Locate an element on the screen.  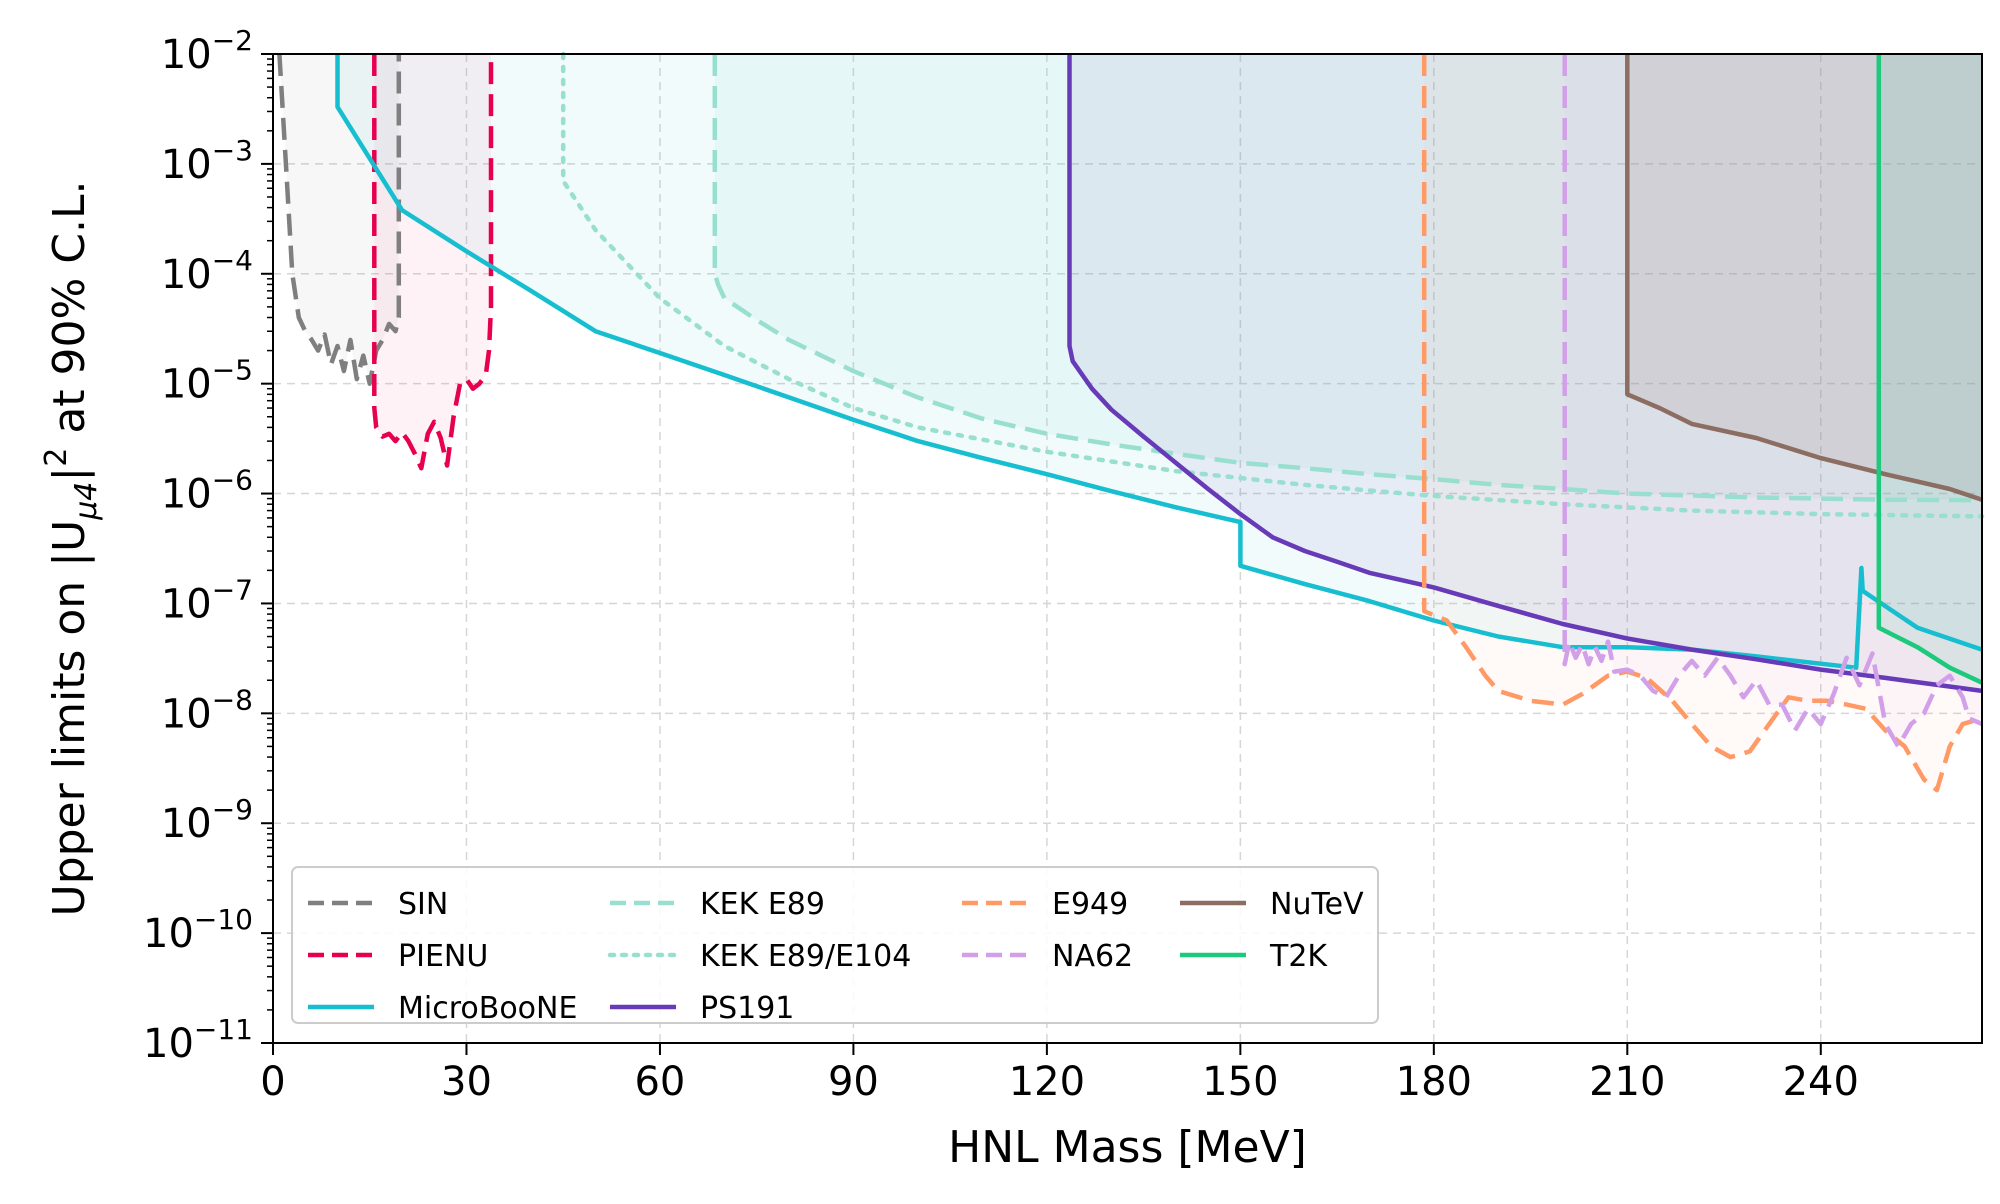
legend-label: E949 is located at coordinates (1090, 904).